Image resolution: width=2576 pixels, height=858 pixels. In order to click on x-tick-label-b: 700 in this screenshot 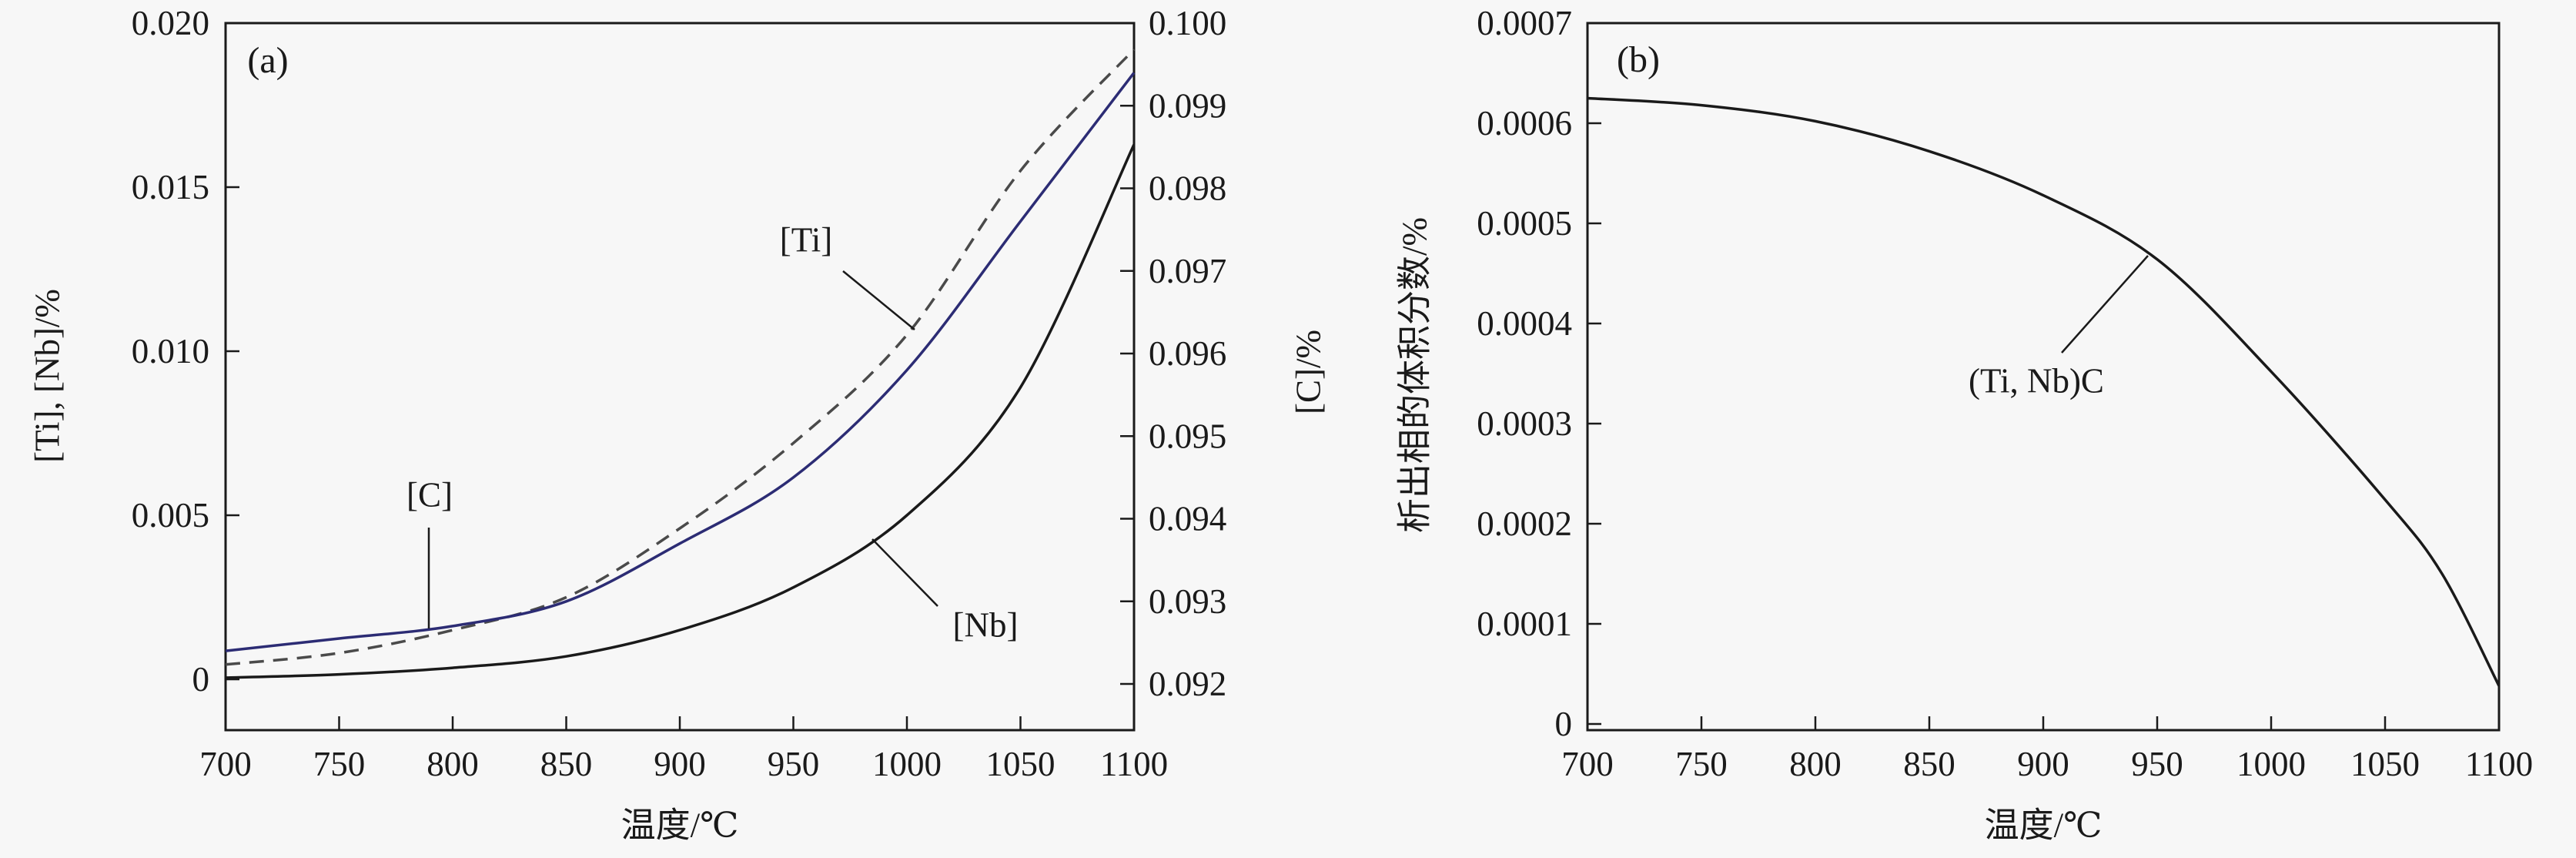, I will do `click(1588, 764)`.